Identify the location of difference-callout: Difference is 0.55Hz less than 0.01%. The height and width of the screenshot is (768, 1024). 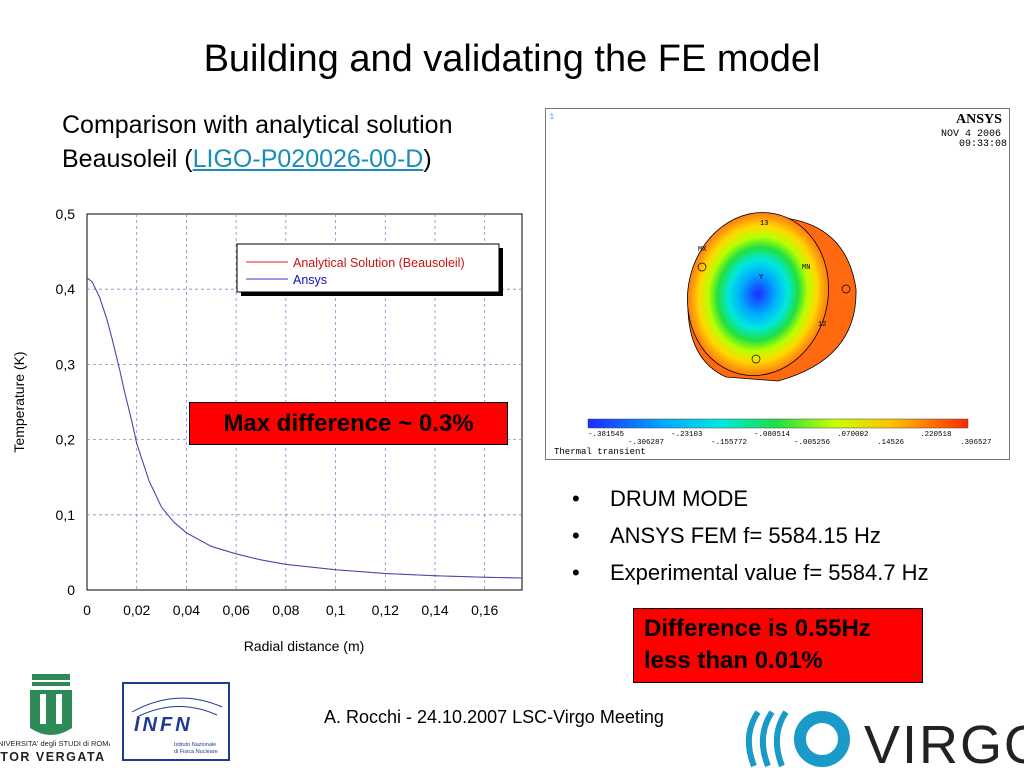
(778, 645).